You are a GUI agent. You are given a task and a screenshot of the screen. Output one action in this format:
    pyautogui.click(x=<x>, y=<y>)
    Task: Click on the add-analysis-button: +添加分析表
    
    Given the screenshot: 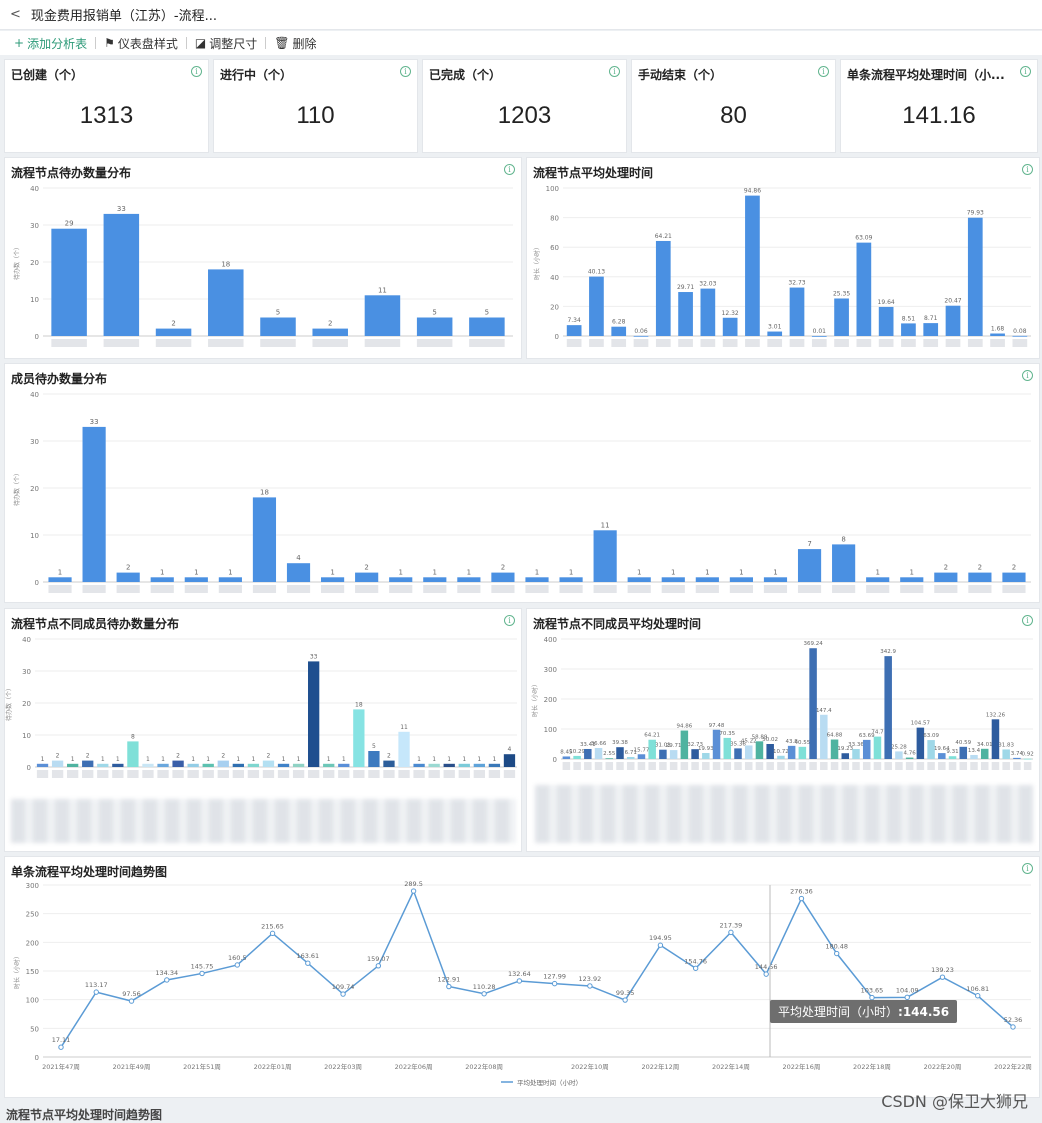 What is the action you would take?
    pyautogui.click(x=50, y=43)
    